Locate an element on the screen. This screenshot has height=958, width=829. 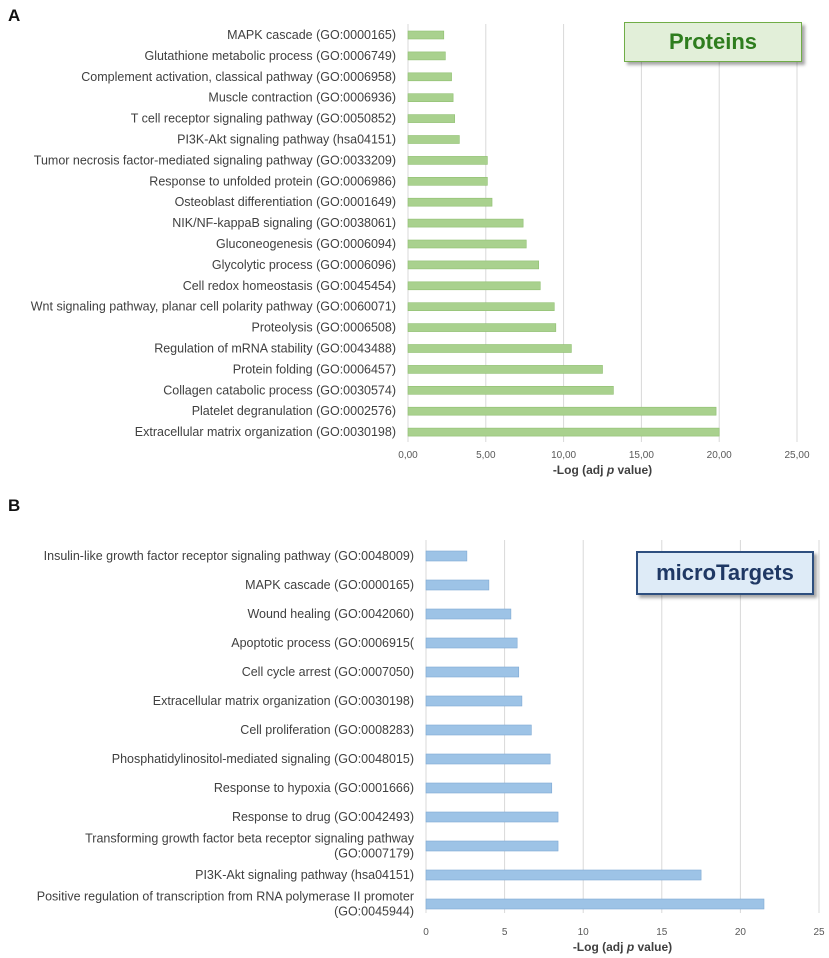
category-label-a-11: Glycolytic process (GO:0006096) is located at coordinates (304, 265).